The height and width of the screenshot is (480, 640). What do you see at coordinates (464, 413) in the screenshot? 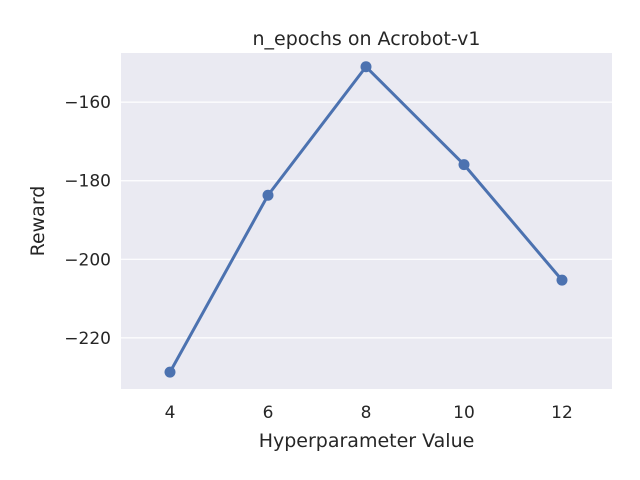
I see `x-tick-label: 10` at bounding box center [464, 413].